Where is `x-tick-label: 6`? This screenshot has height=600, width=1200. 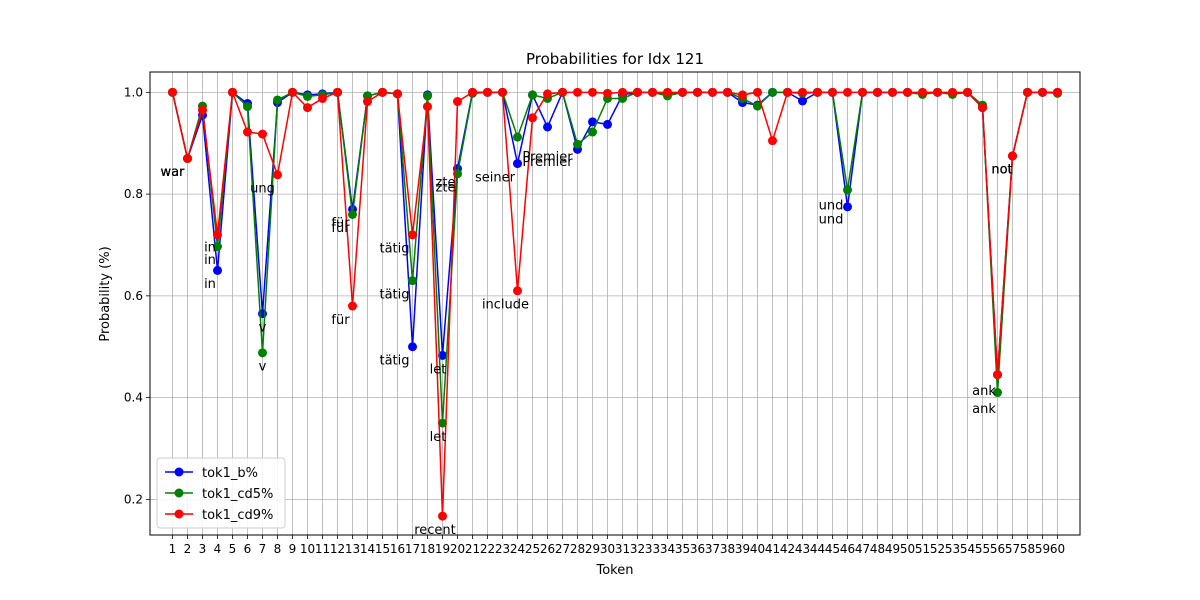 x-tick-label: 6 is located at coordinates (248, 549).